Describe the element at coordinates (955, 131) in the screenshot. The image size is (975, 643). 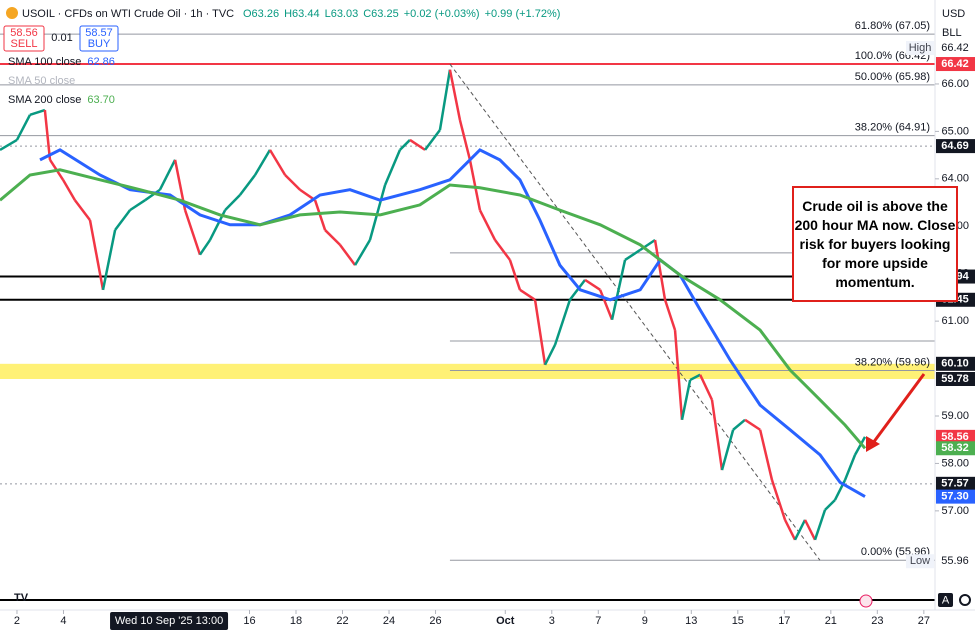
I see `y-tick-label: 65.00` at that location.